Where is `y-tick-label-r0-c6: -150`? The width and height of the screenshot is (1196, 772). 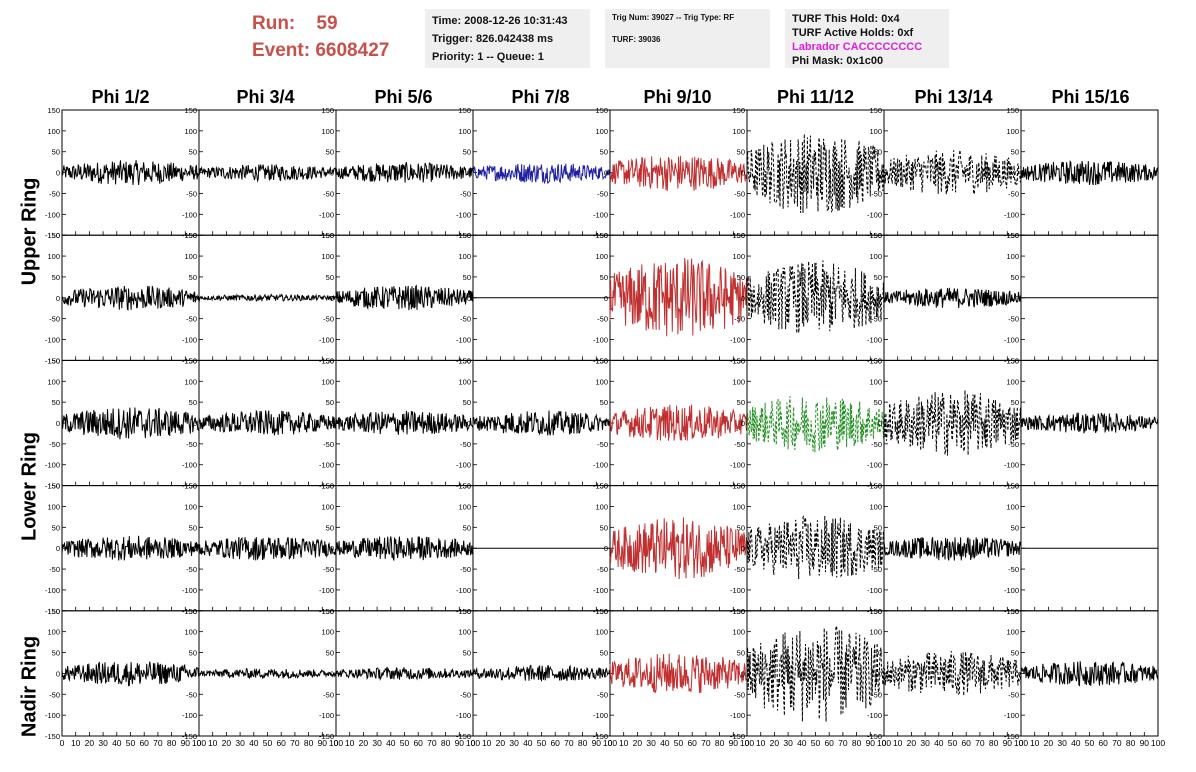
y-tick-label-r0-c6: -150 is located at coordinates (874, 235).